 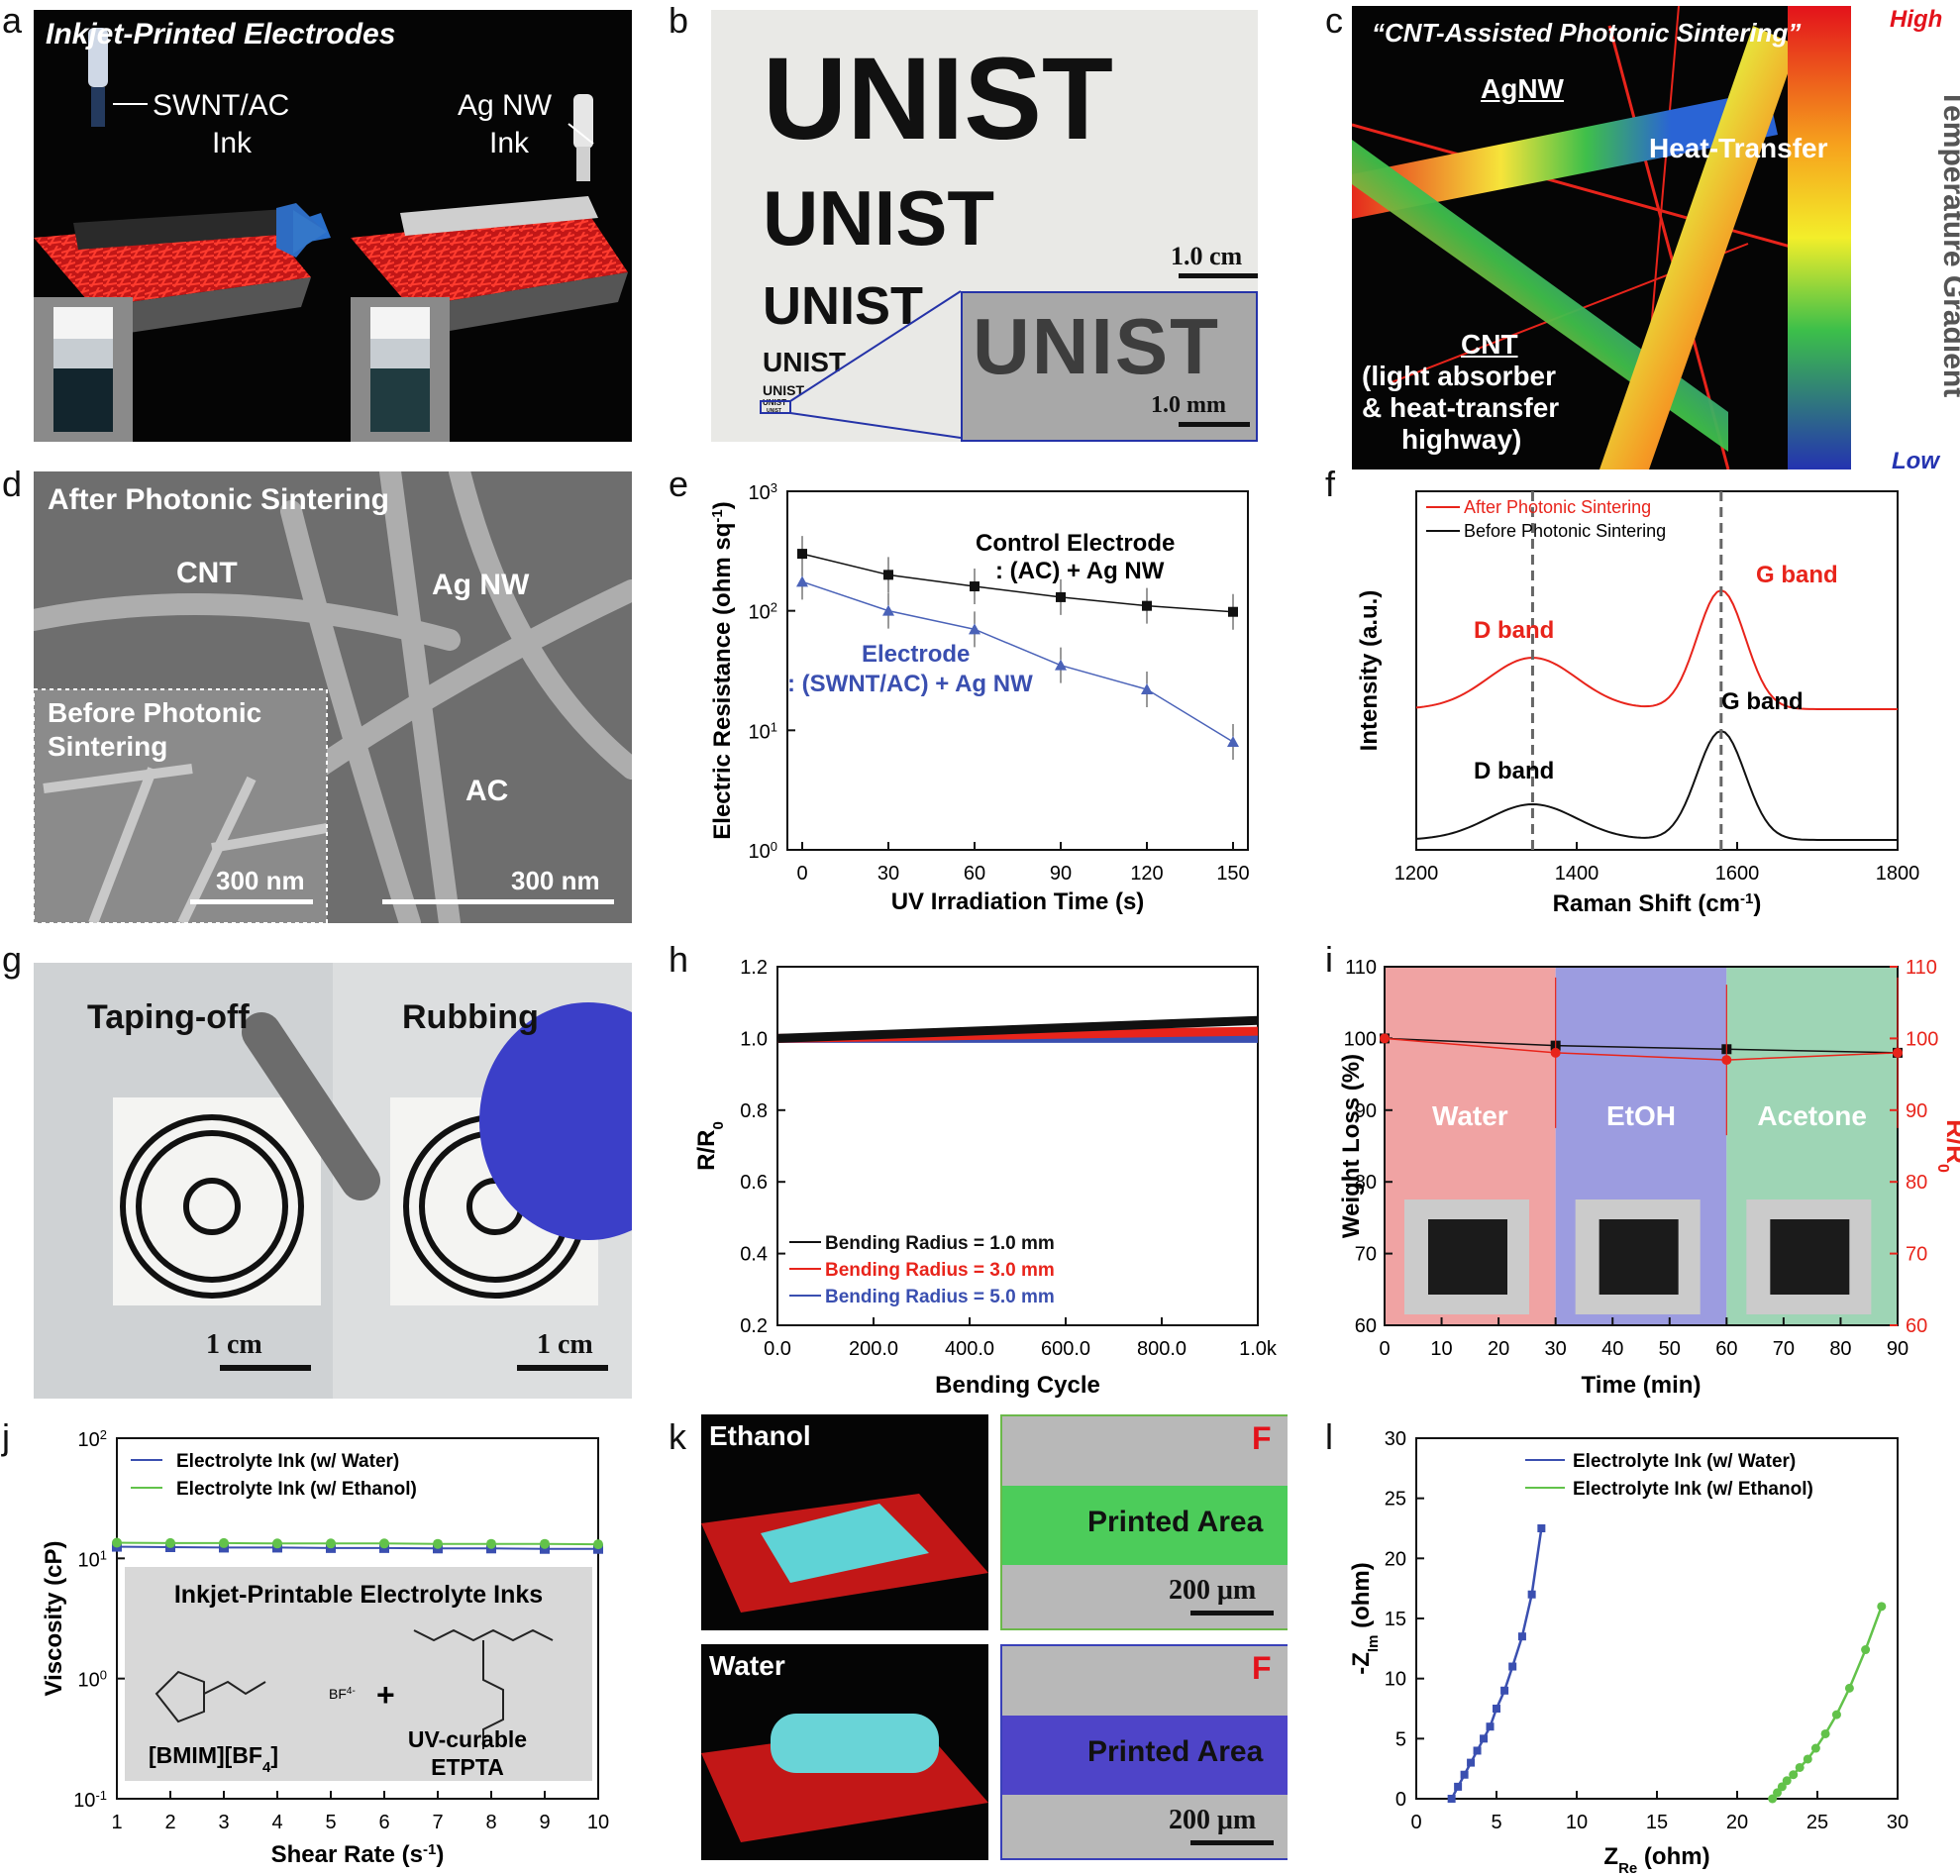 What do you see at coordinates (754, 1183) in the screenshot?
I see `y-tick-label: 0.6` at bounding box center [754, 1183].